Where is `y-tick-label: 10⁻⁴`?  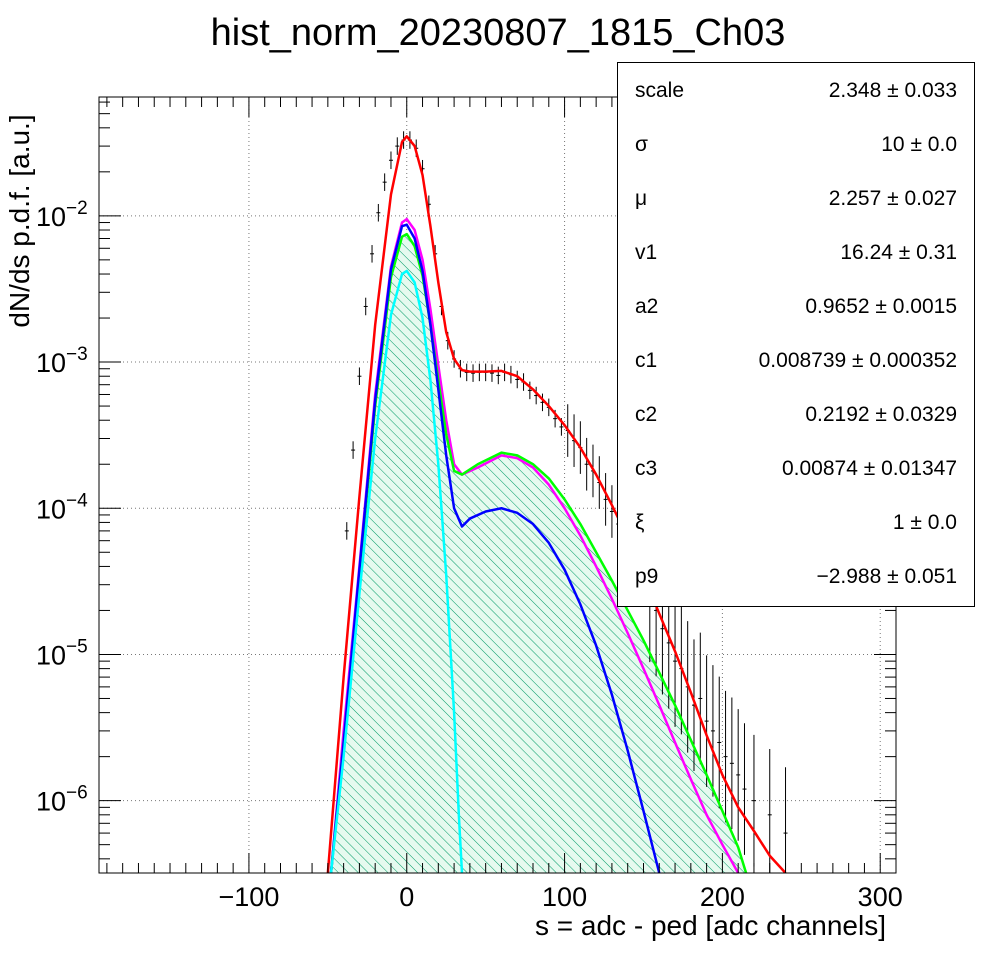
y-tick-label: 10⁻⁴ is located at coordinates (62, 507).